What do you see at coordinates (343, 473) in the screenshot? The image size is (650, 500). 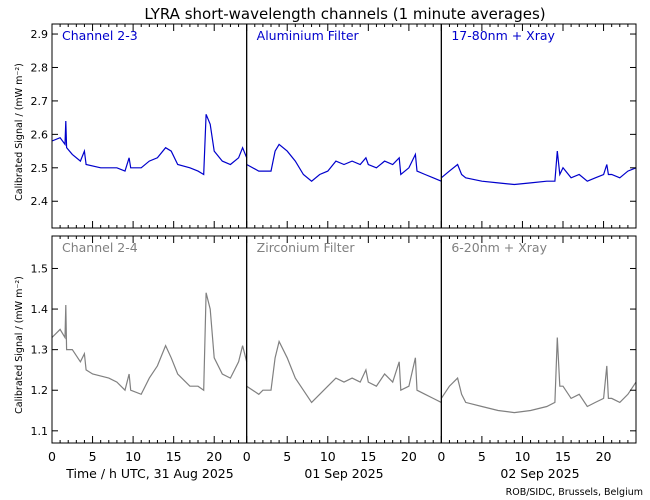 I see `x-axis-label-day2: 01 Sep 2025` at bounding box center [343, 473].